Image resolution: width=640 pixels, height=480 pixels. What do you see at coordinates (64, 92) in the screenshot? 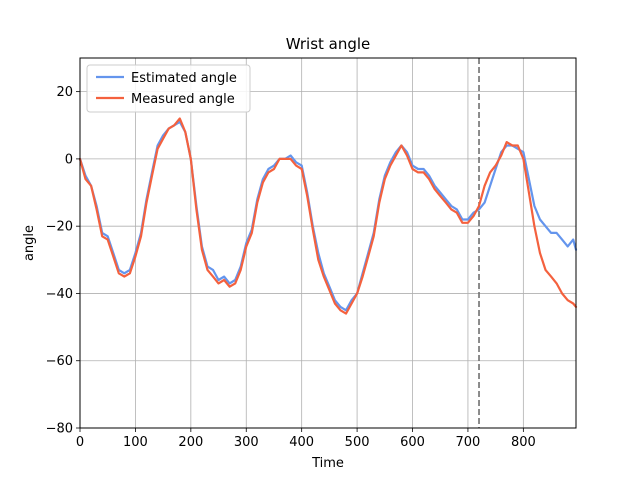
I see `y-tick-label: 20` at bounding box center [64, 92].